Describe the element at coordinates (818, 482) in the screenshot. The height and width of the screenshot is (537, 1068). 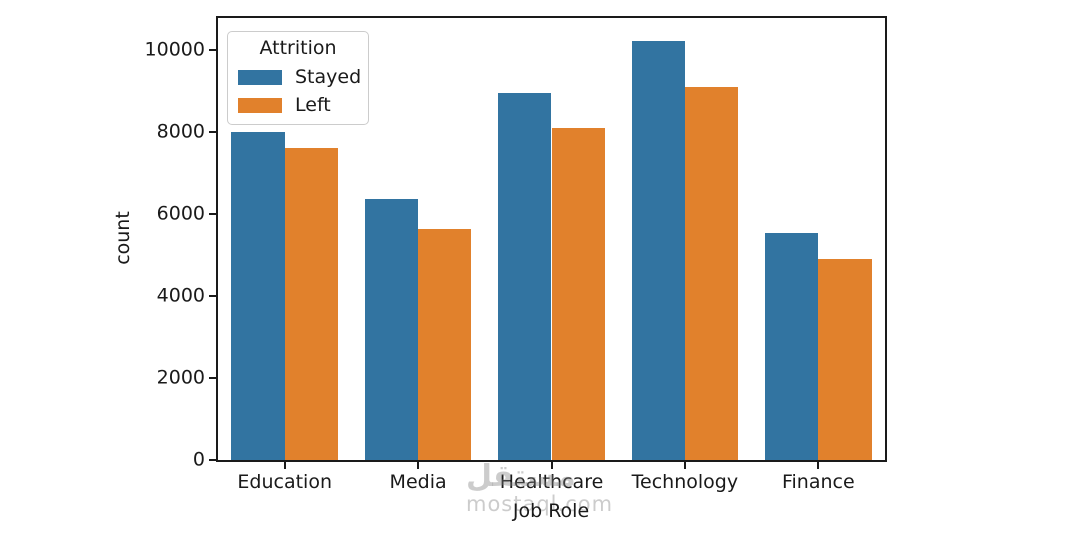
I see `x-tick-label-finance: Finance` at that location.